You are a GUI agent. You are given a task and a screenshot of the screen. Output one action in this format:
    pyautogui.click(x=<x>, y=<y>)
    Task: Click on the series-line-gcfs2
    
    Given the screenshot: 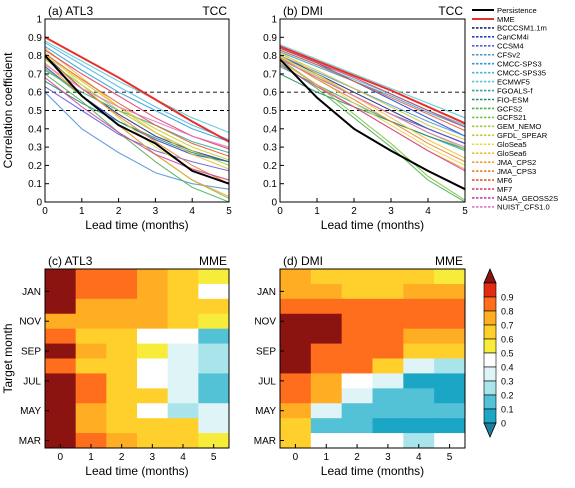 What is the action you would take?
    pyautogui.click(x=137, y=138)
    